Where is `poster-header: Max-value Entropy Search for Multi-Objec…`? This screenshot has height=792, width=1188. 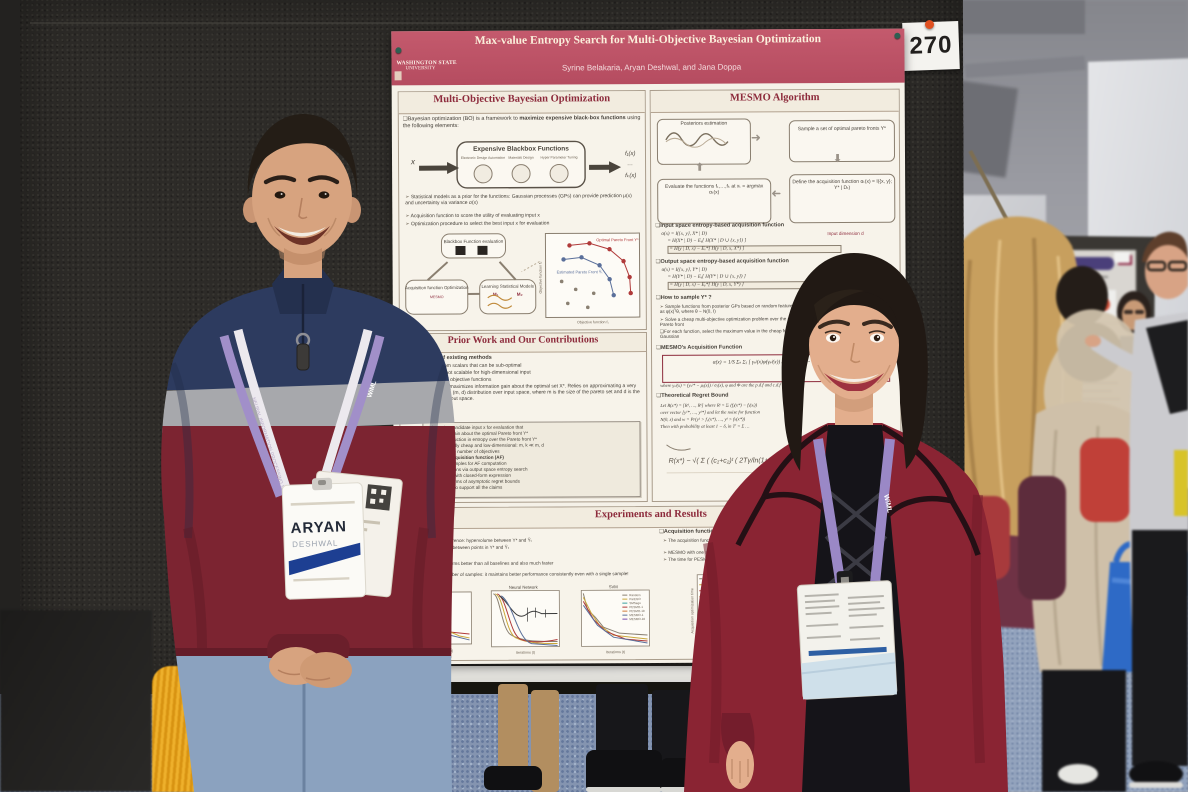
poster-header: Max-value Entropy Search for Multi-Objec… is located at coordinates (648, 57).